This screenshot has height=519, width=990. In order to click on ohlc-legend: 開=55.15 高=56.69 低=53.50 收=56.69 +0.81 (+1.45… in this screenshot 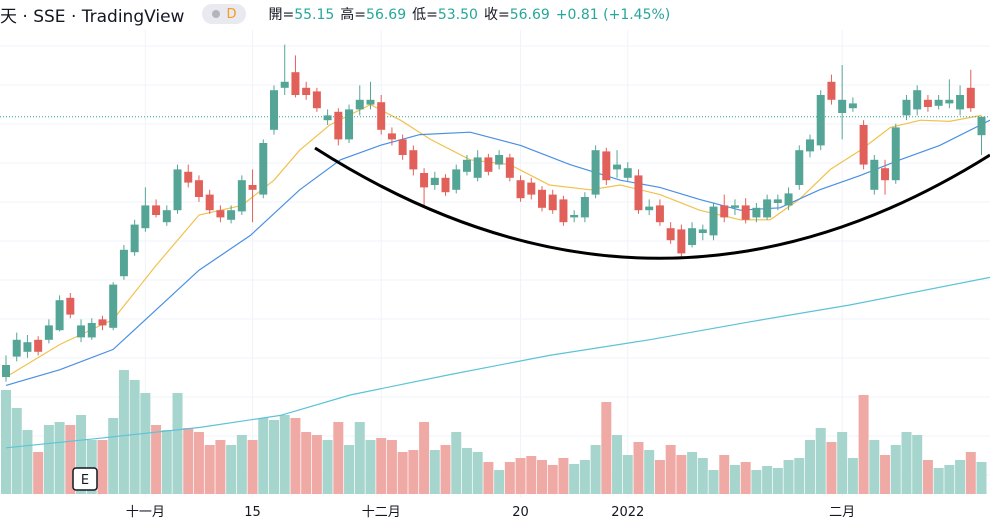, I will do `click(472, 14)`.